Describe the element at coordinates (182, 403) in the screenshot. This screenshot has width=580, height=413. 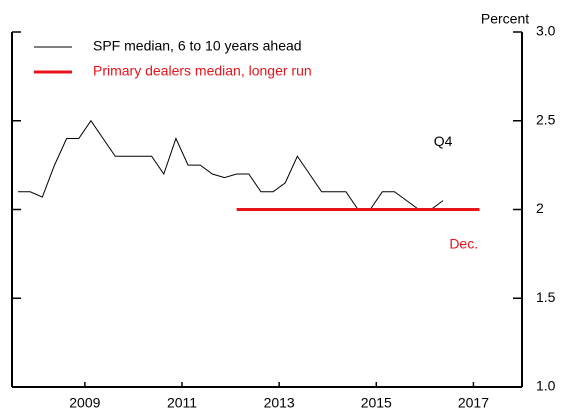
I see `x-tick-label: 2011` at that location.